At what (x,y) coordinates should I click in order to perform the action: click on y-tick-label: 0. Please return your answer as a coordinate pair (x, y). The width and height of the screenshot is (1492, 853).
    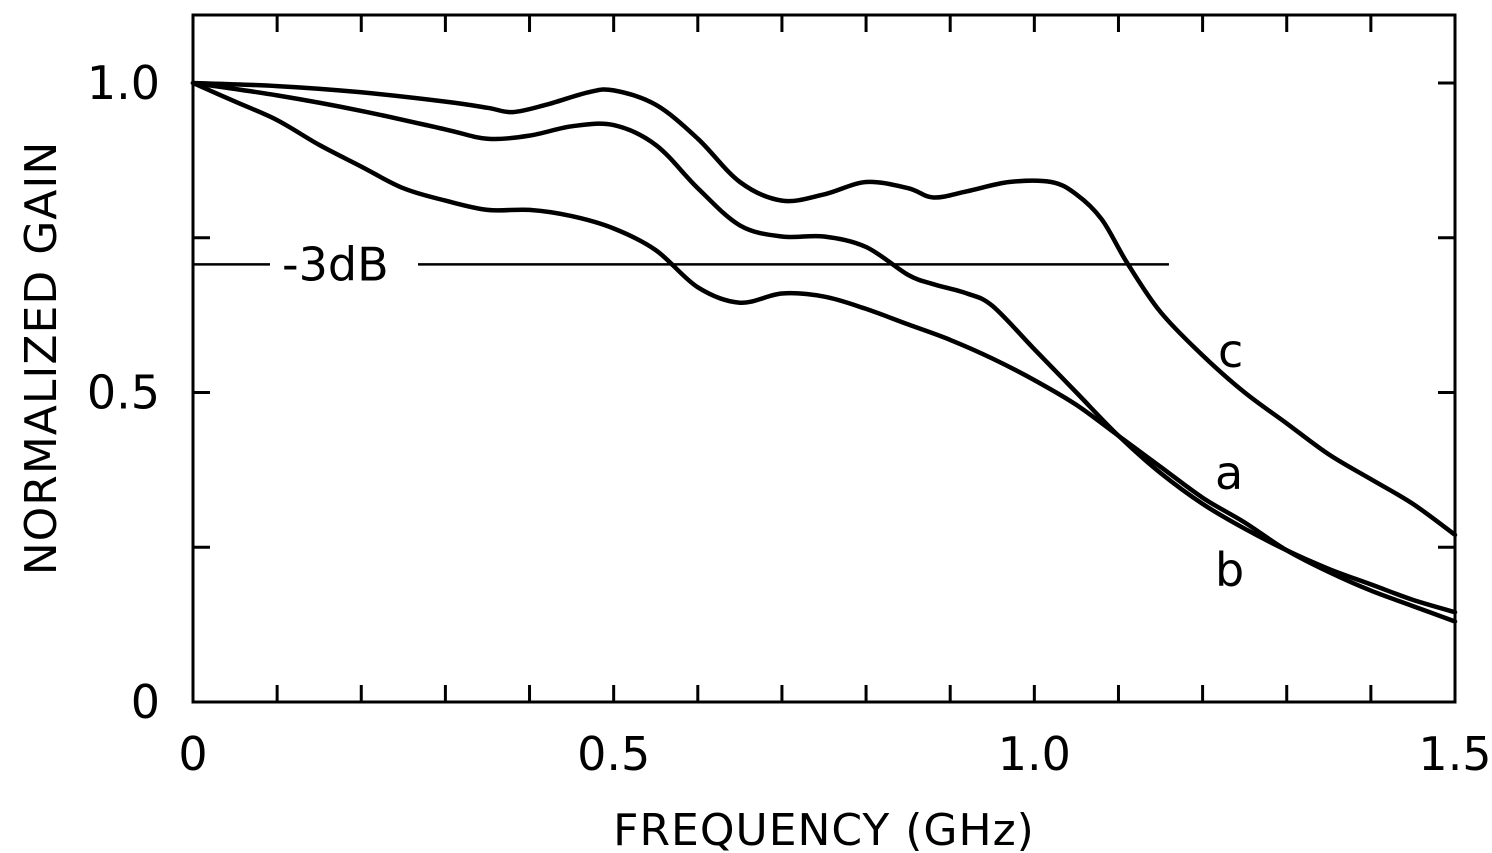
    Looking at the image, I should click on (145, 702).